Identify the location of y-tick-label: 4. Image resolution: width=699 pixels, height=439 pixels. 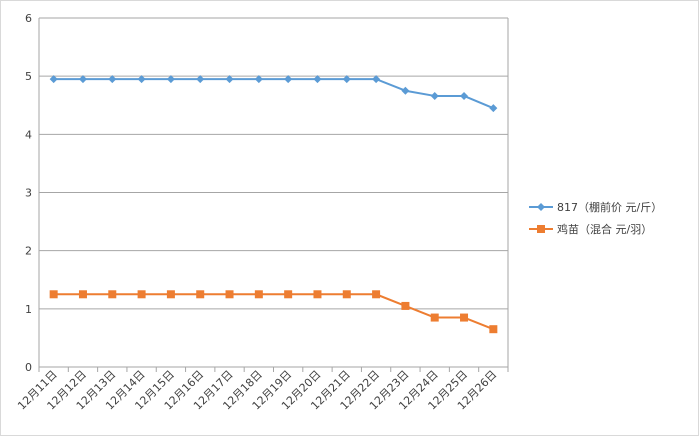
(28, 134).